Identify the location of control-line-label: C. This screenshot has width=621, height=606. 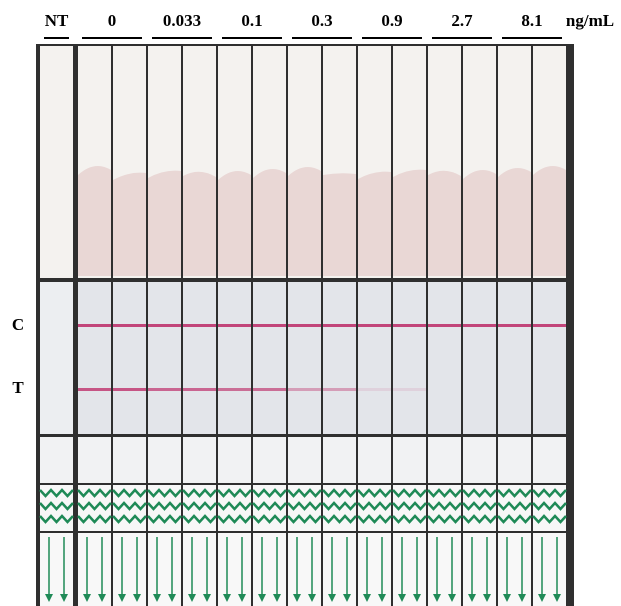
(18, 324).